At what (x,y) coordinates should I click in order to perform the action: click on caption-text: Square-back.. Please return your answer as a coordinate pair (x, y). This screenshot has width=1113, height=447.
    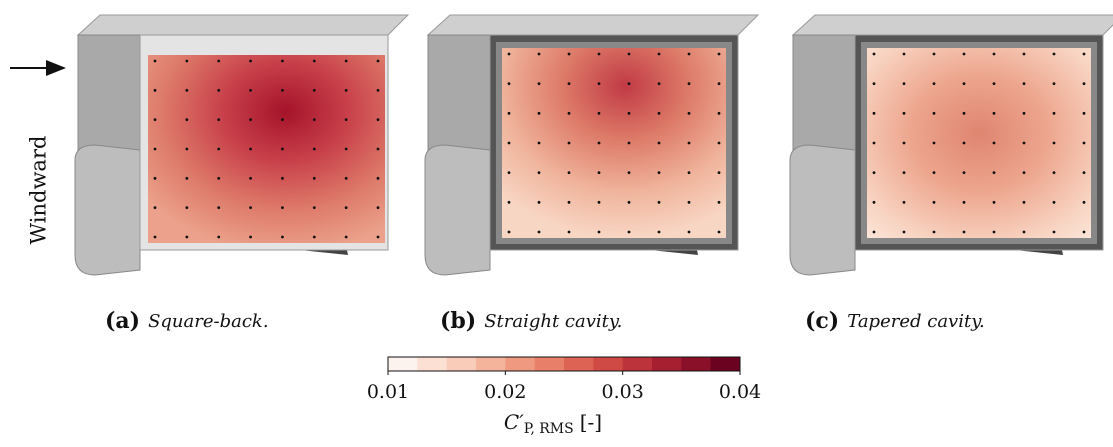
    Looking at the image, I should click on (208, 321).